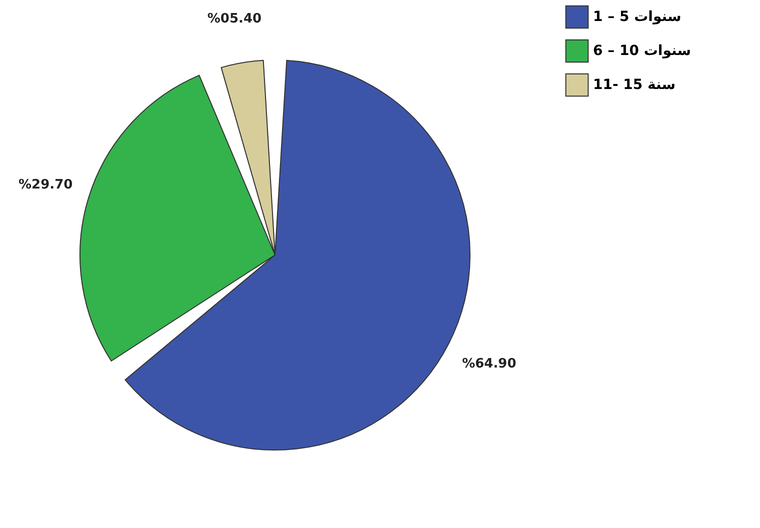  I want to click on legend-label: 6 – 10 سنوات, so click(642, 51).